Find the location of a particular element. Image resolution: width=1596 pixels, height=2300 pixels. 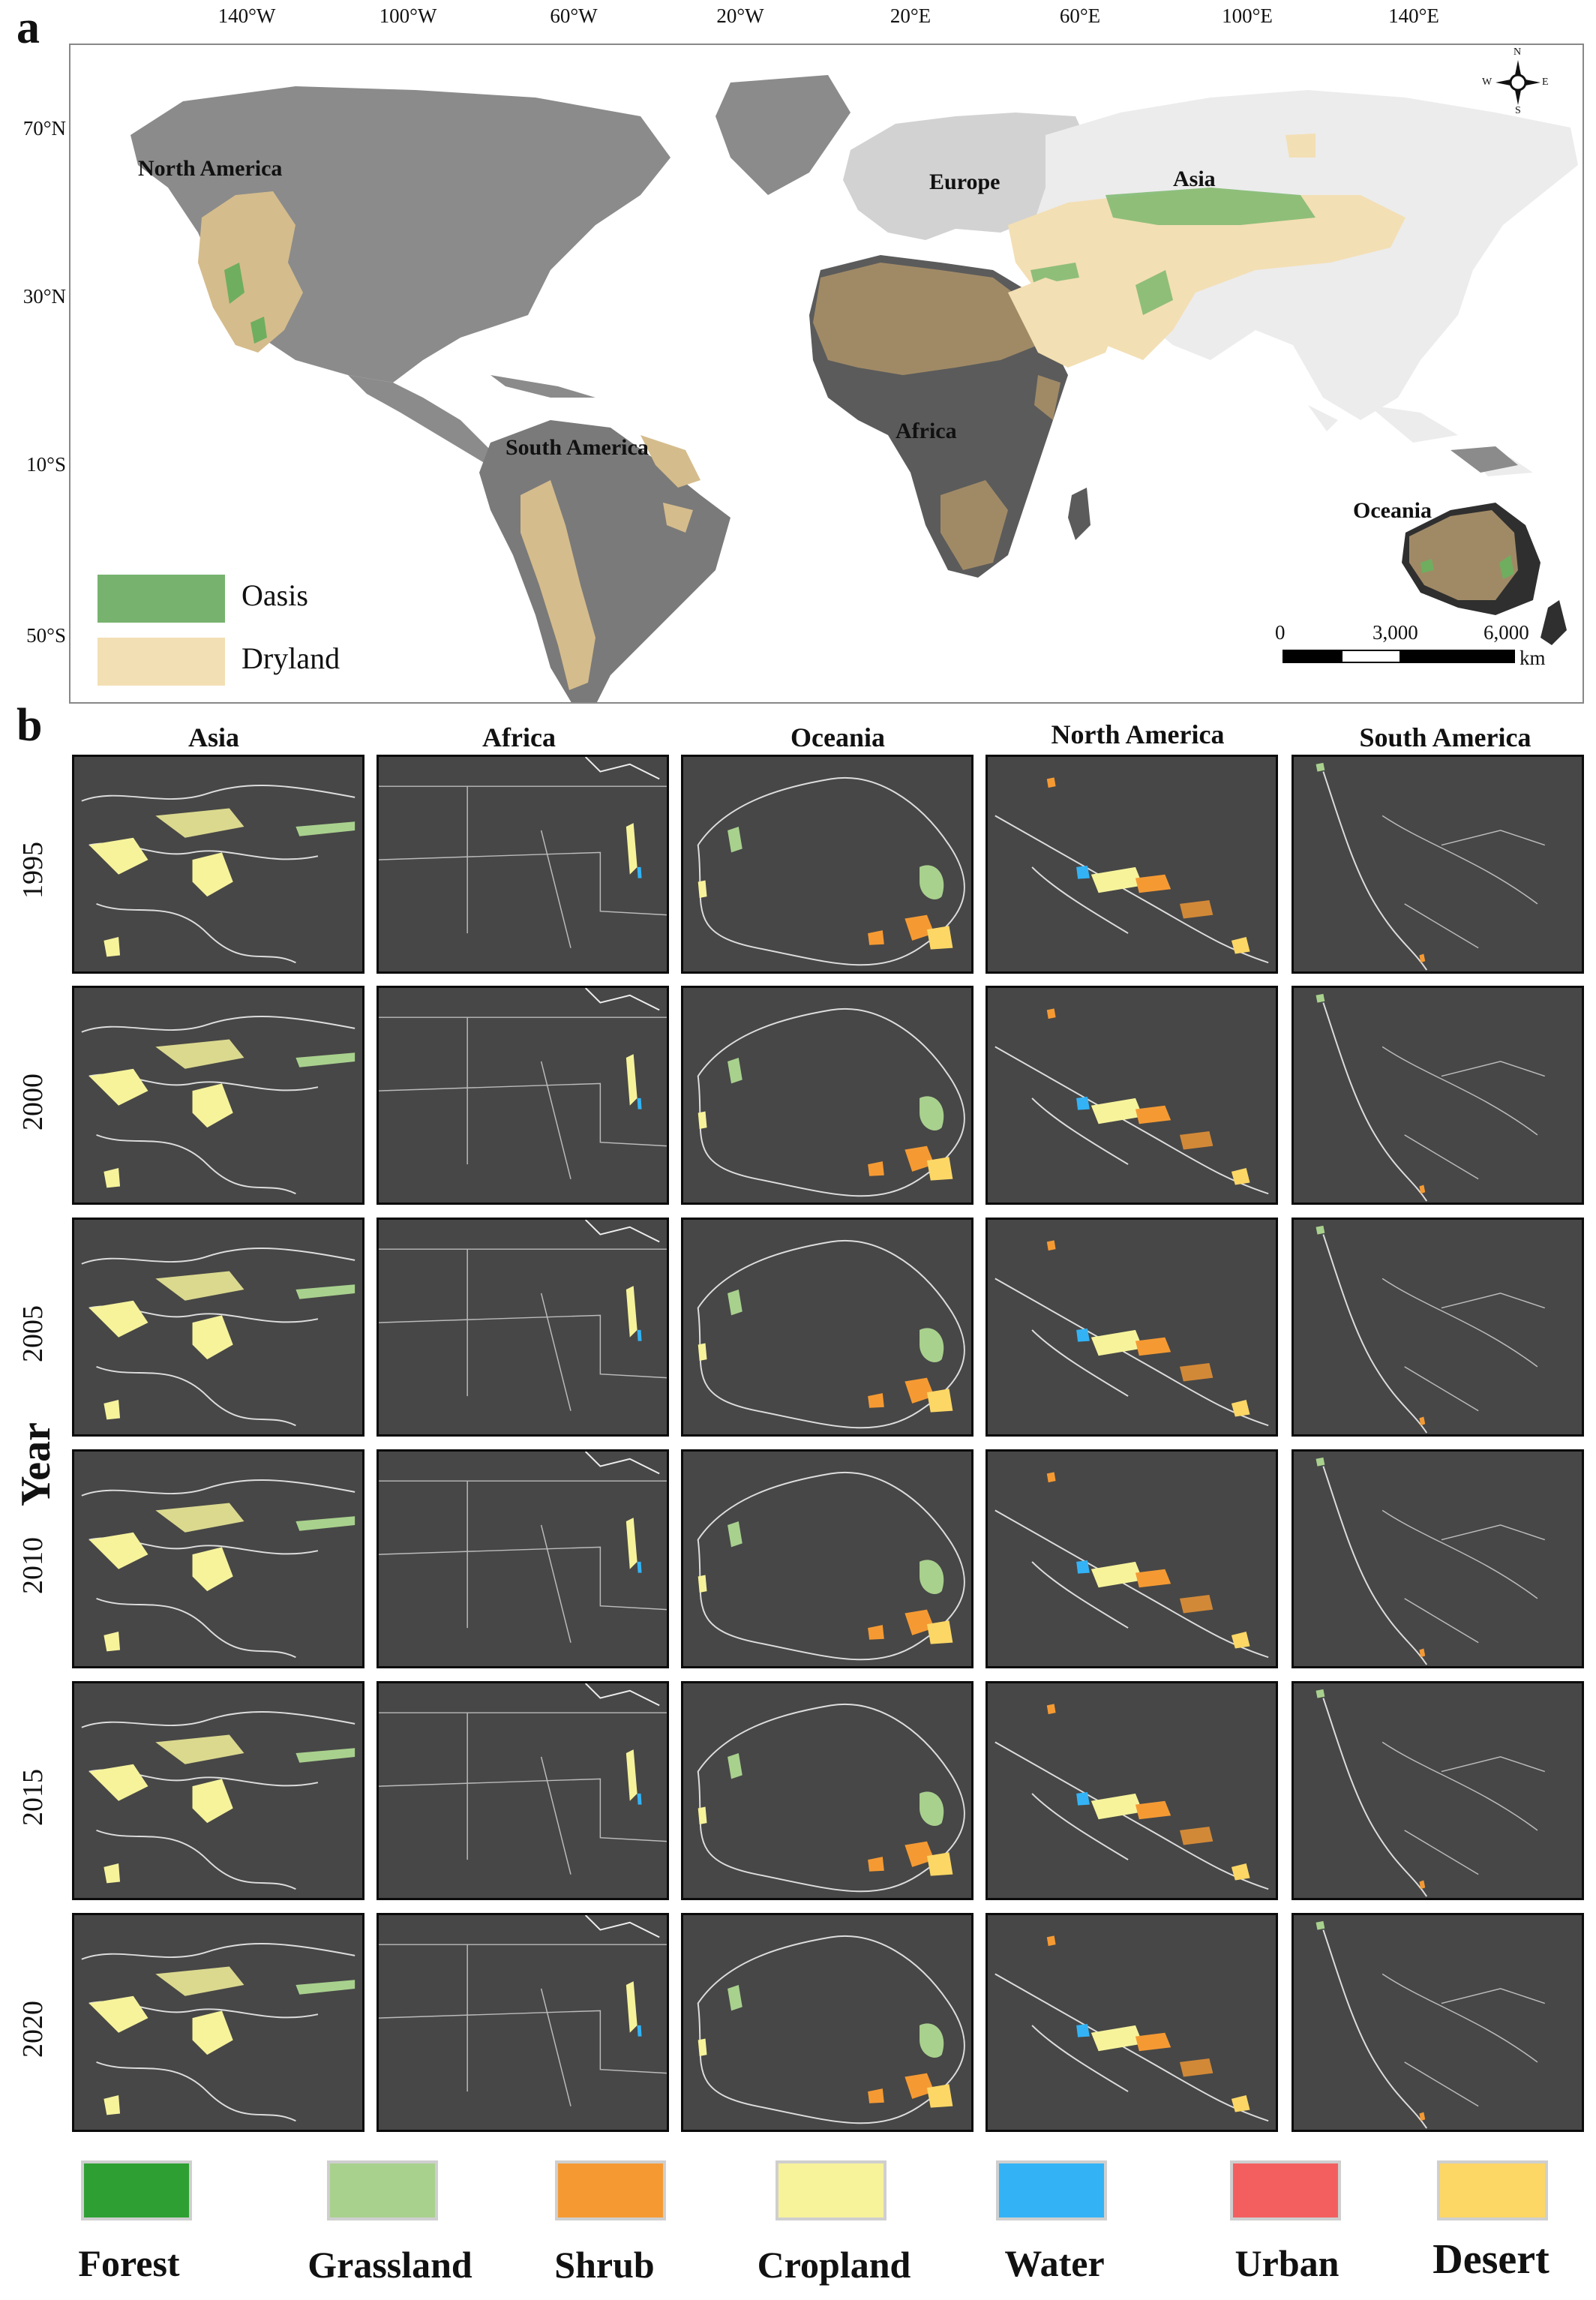

compass-n: N is located at coordinates (1518, 52).